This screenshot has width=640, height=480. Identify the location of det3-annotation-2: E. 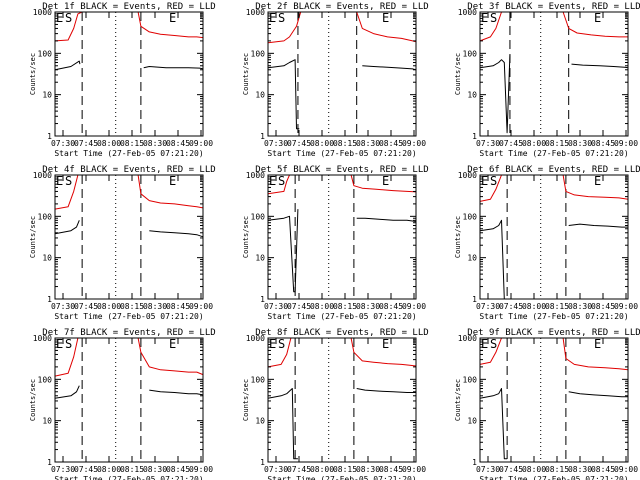
(597, 18).